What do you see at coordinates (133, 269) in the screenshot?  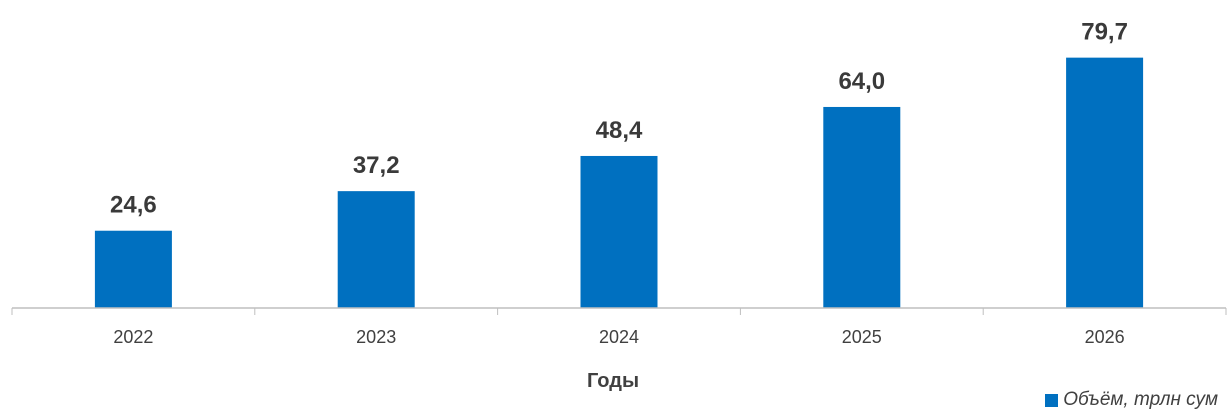 I see `bar-2022` at bounding box center [133, 269].